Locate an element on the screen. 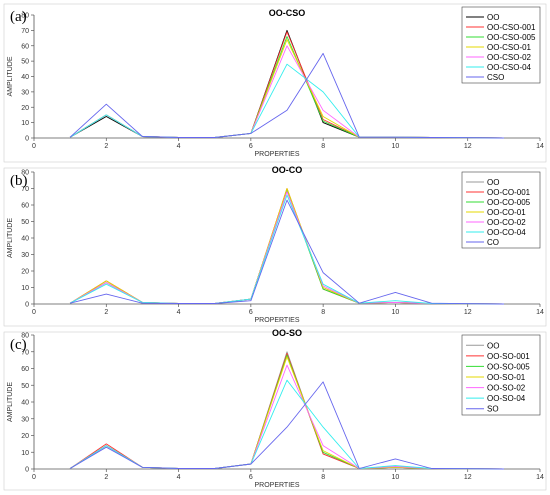 This screenshot has height=495, width=550. legend-entry-label: OO-CO-04 is located at coordinates (506, 232).